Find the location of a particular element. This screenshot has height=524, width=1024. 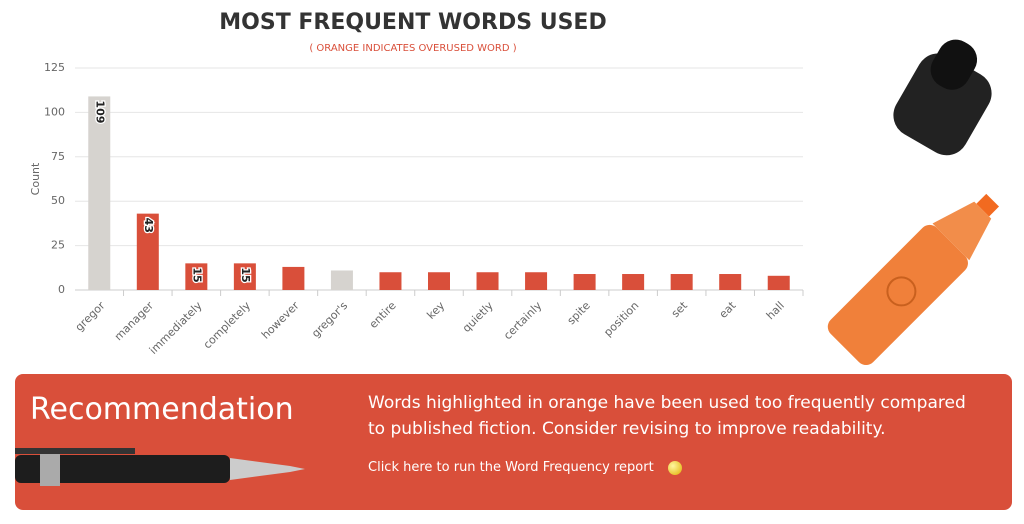

y-tick-label: 75 is located at coordinates (58, 156).